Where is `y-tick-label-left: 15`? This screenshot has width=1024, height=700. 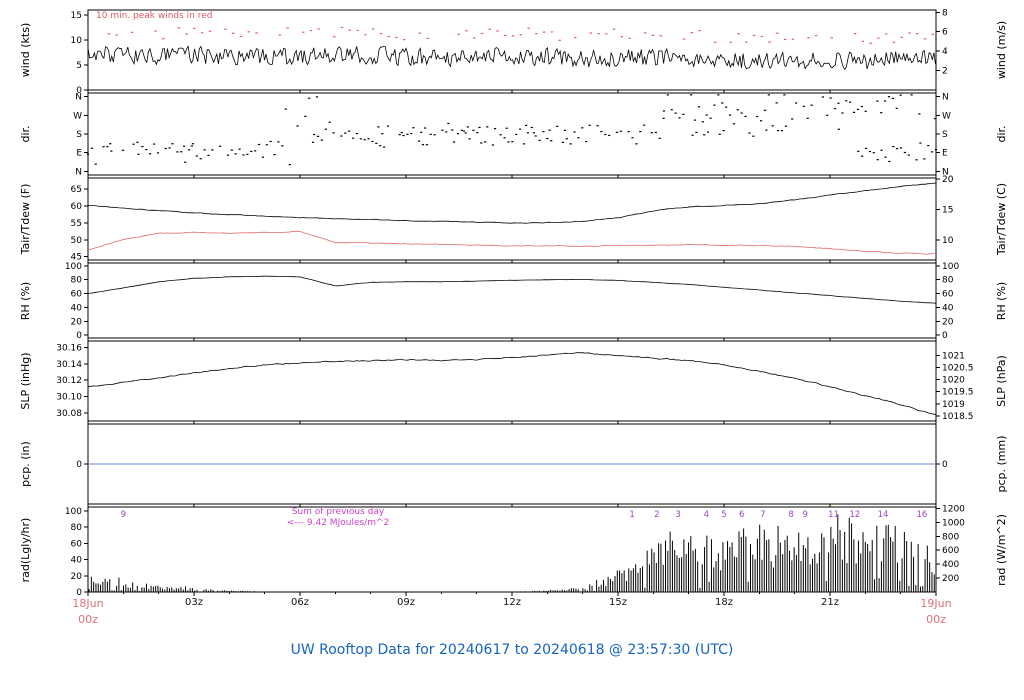 y-tick-label-left: 15 is located at coordinates (76, 16).